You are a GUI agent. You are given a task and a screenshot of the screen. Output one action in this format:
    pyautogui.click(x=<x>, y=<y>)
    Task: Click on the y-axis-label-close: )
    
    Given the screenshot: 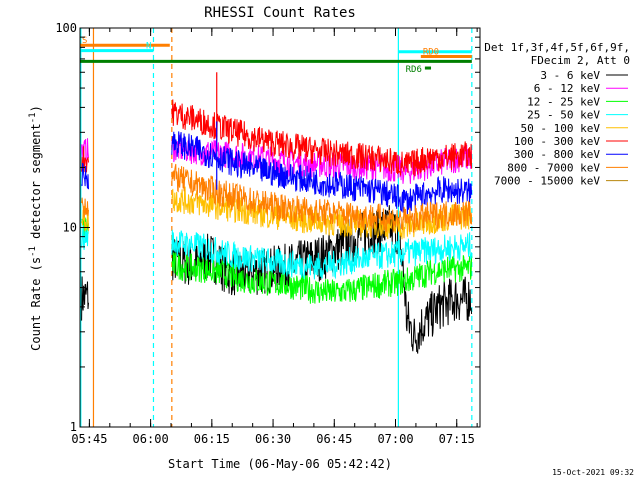 What is the action you would take?
    pyautogui.click(x=36, y=108)
    